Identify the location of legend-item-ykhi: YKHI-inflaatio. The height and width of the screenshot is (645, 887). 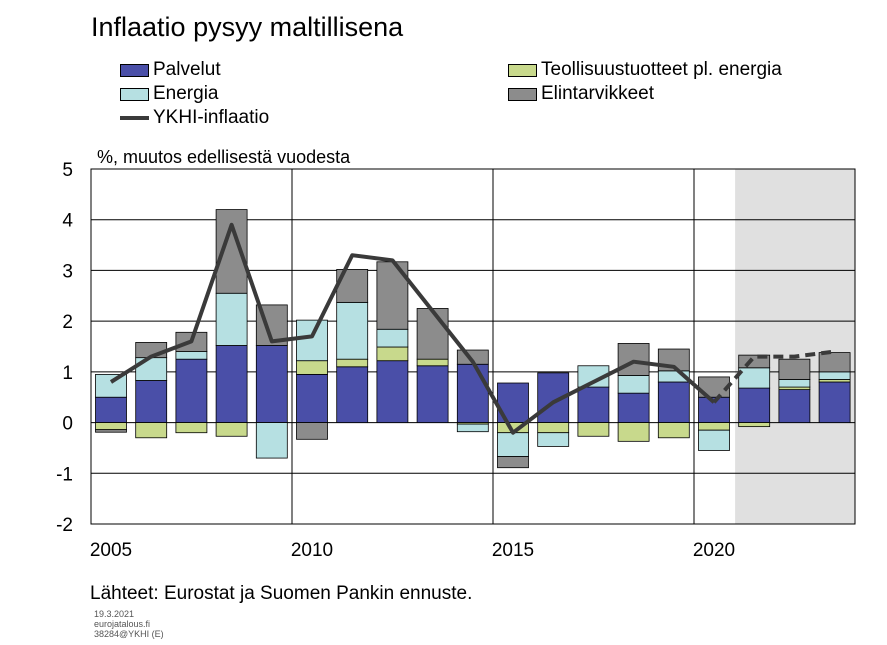
(194, 118).